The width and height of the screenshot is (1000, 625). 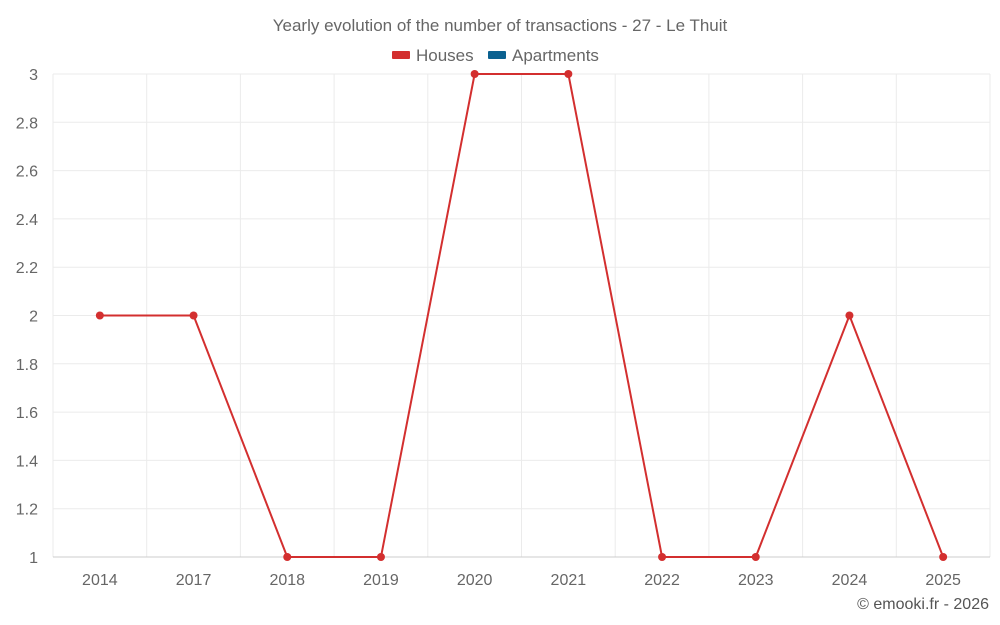 What do you see at coordinates (475, 580) in the screenshot?
I see `x-tick-label: 2020` at bounding box center [475, 580].